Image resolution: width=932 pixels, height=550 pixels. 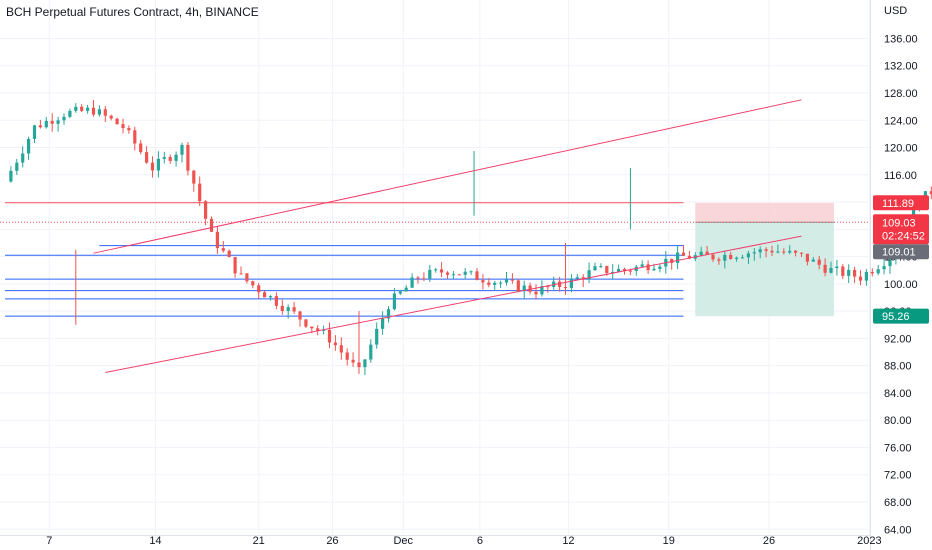 I want to click on x-tick-label: 7, so click(x=49, y=541).